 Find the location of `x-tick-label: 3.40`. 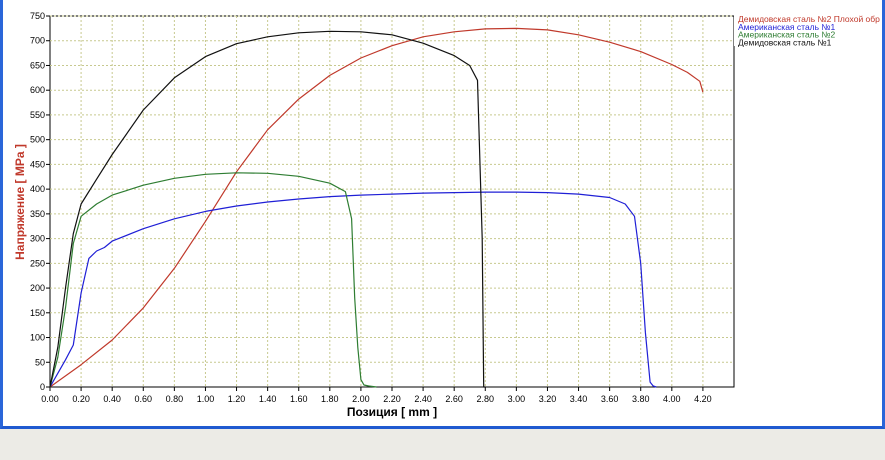

x-tick-label: 3.40 is located at coordinates (579, 399).